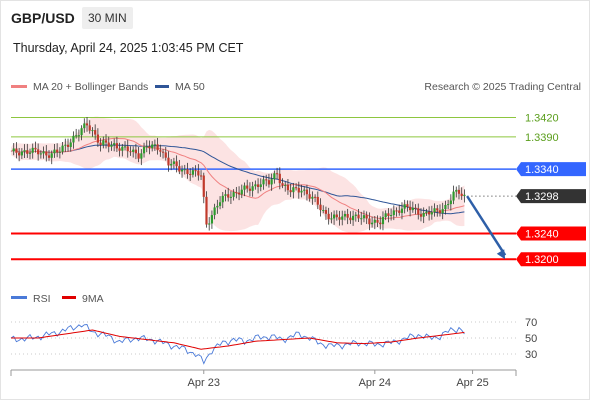 Image resolution: width=590 pixels, height=400 pixels. Describe the element at coordinates (551, 196) in the screenshot. I see `level-label-bg-last-price` at that location.